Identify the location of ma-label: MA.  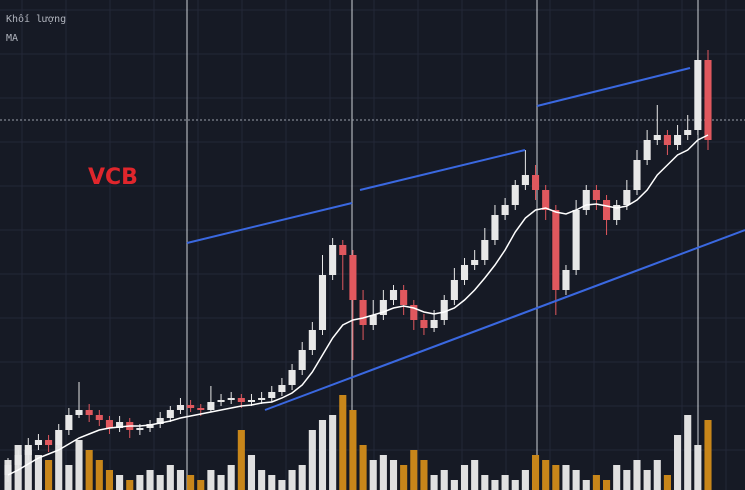
(12, 38).